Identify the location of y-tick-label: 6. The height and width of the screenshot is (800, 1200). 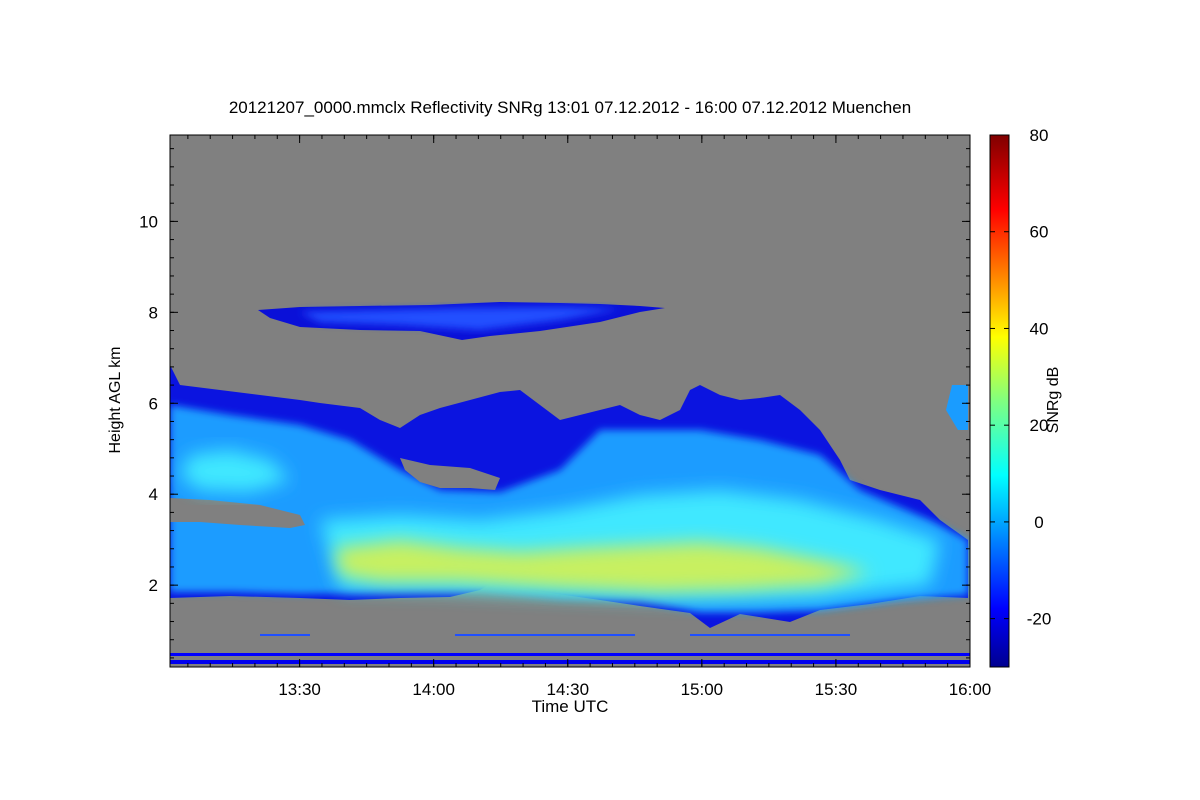
(153, 403).